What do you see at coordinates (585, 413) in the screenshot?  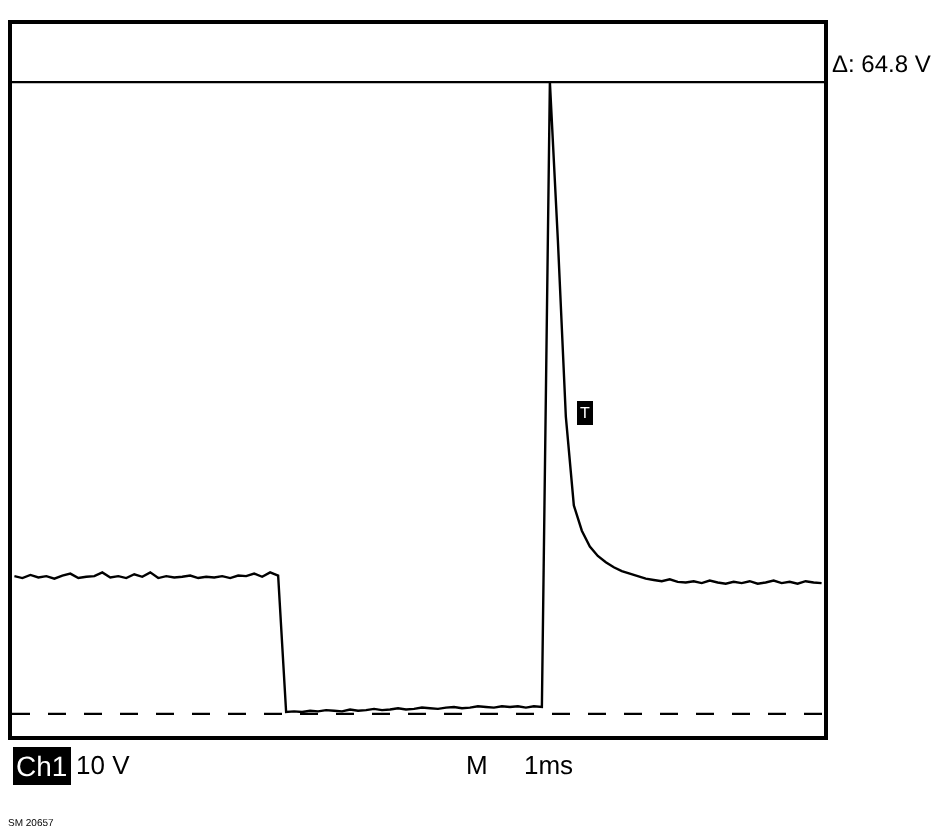 I see `annotation: T` at bounding box center [585, 413].